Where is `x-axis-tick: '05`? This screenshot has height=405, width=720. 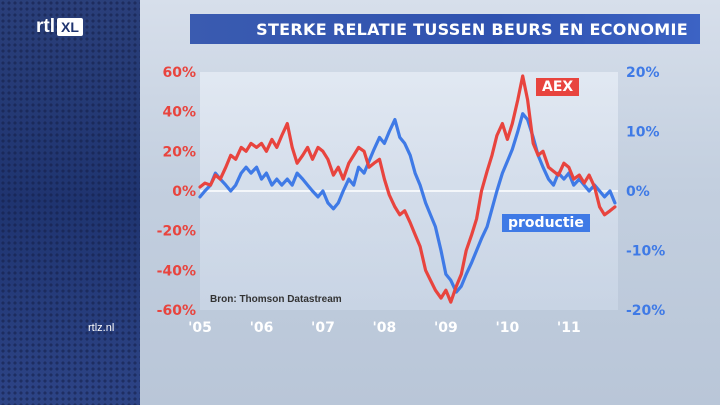
x-axis-tick: '05 is located at coordinates (200, 328).